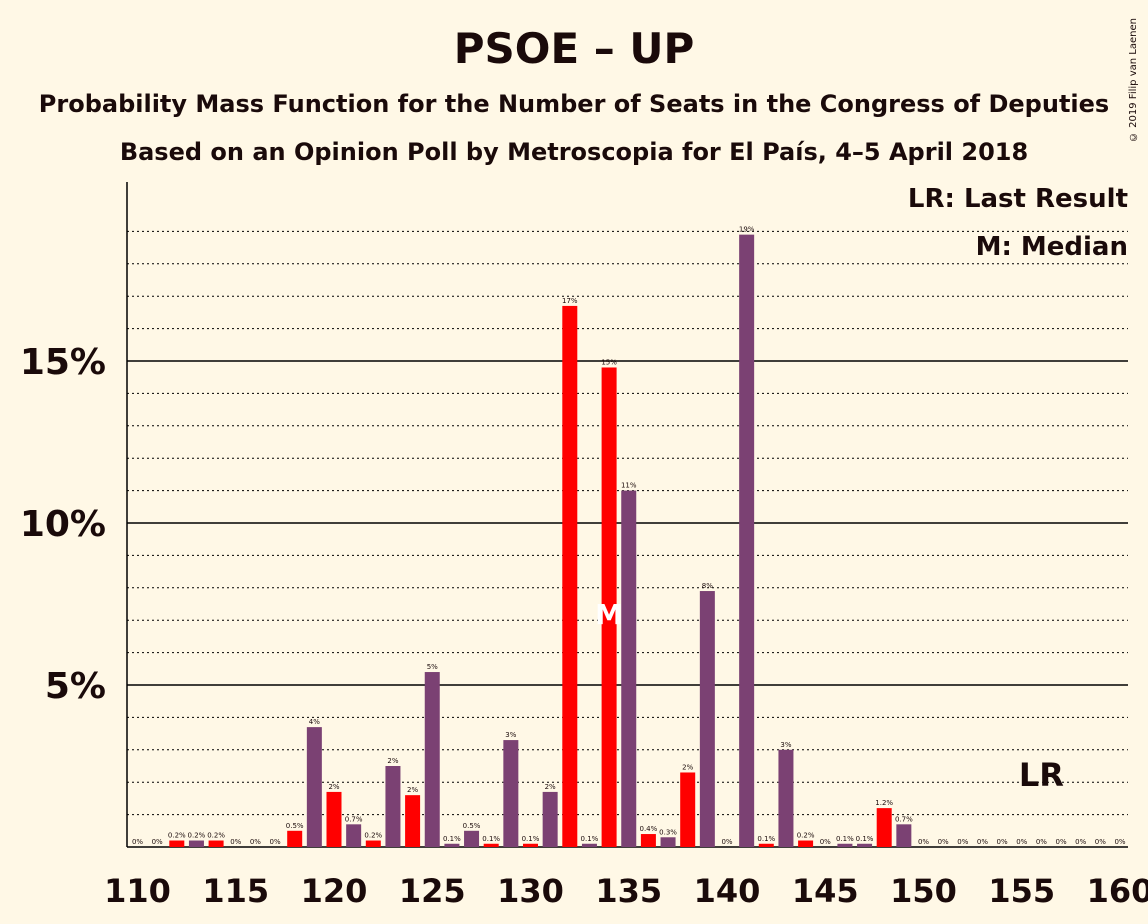 Image resolution: width=1148 pixels, height=924 pixels. I want to click on data-label-seat-154: 0%, so click(1002, 842).